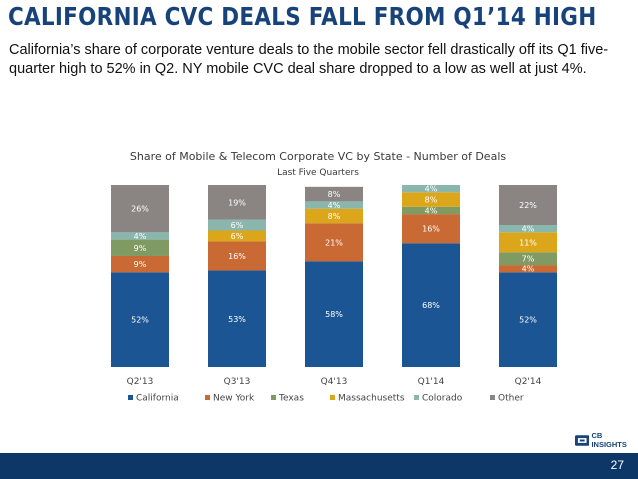 This screenshot has height=479, width=638. What do you see at coordinates (511, 399) in the screenshot?
I see `legend-label: Other` at bounding box center [511, 399].